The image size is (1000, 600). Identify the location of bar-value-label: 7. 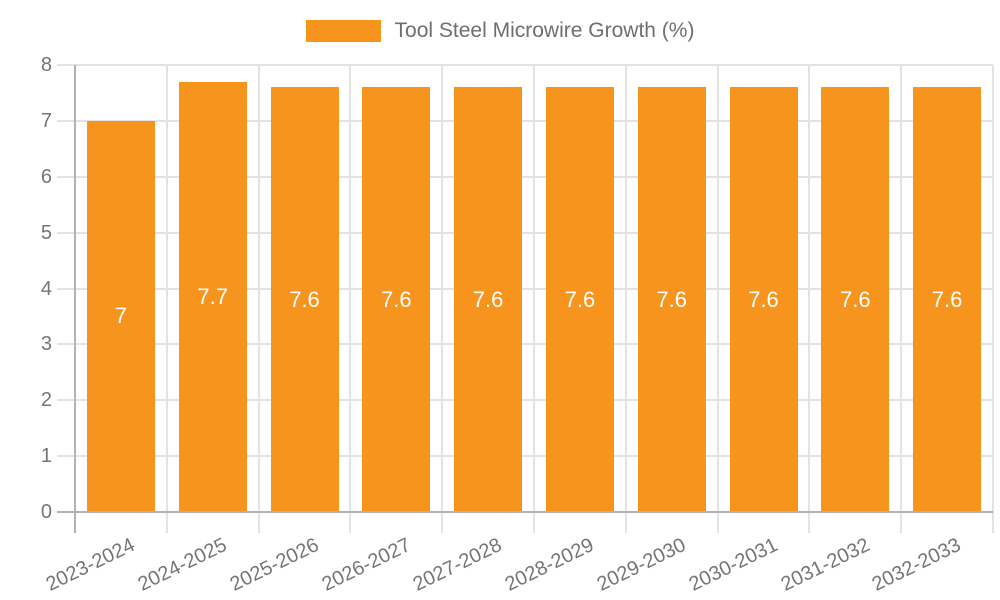
(121, 316).